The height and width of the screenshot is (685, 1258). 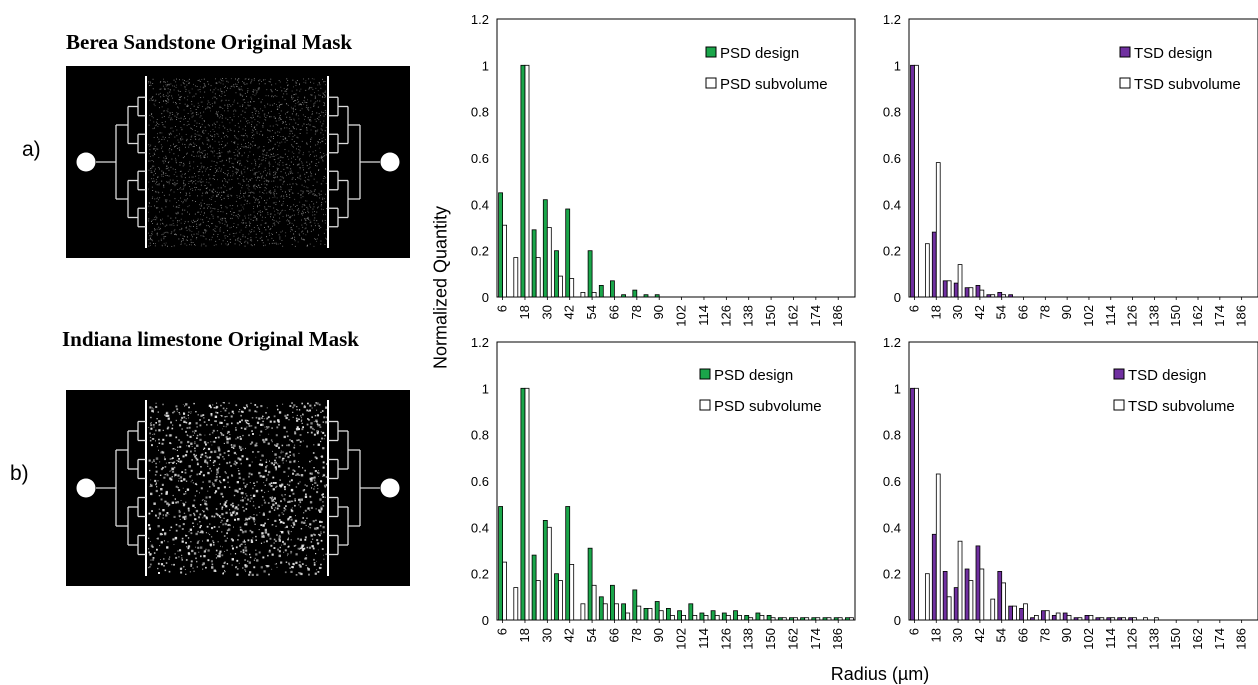 What do you see at coordinates (86, 162) in the screenshot?
I see `berea-port-inlet` at bounding box center [86, 162].